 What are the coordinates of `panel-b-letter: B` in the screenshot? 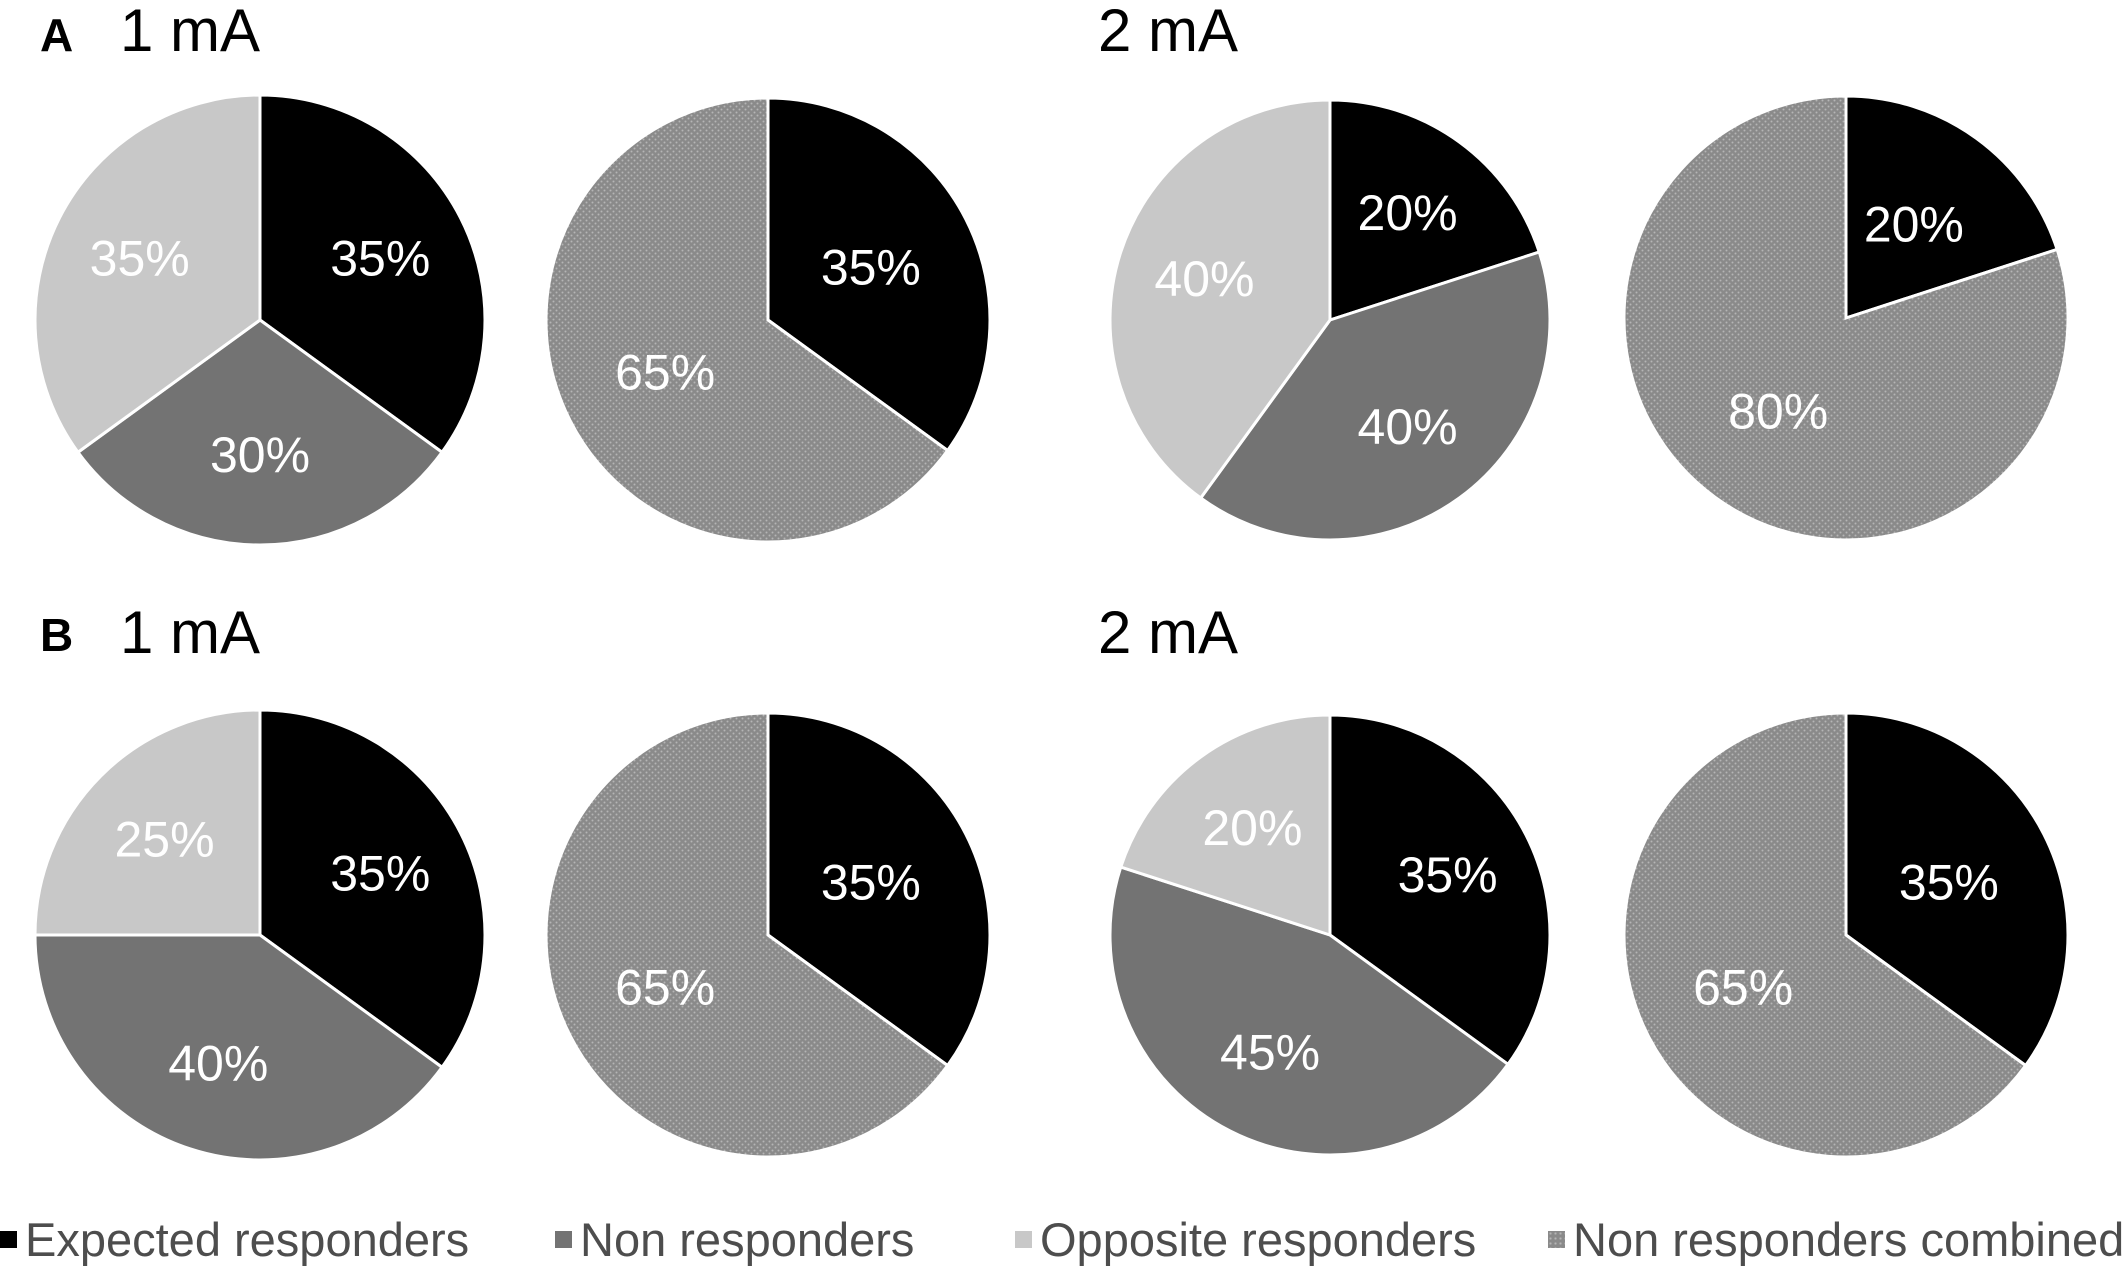 It's located at (57, 635).